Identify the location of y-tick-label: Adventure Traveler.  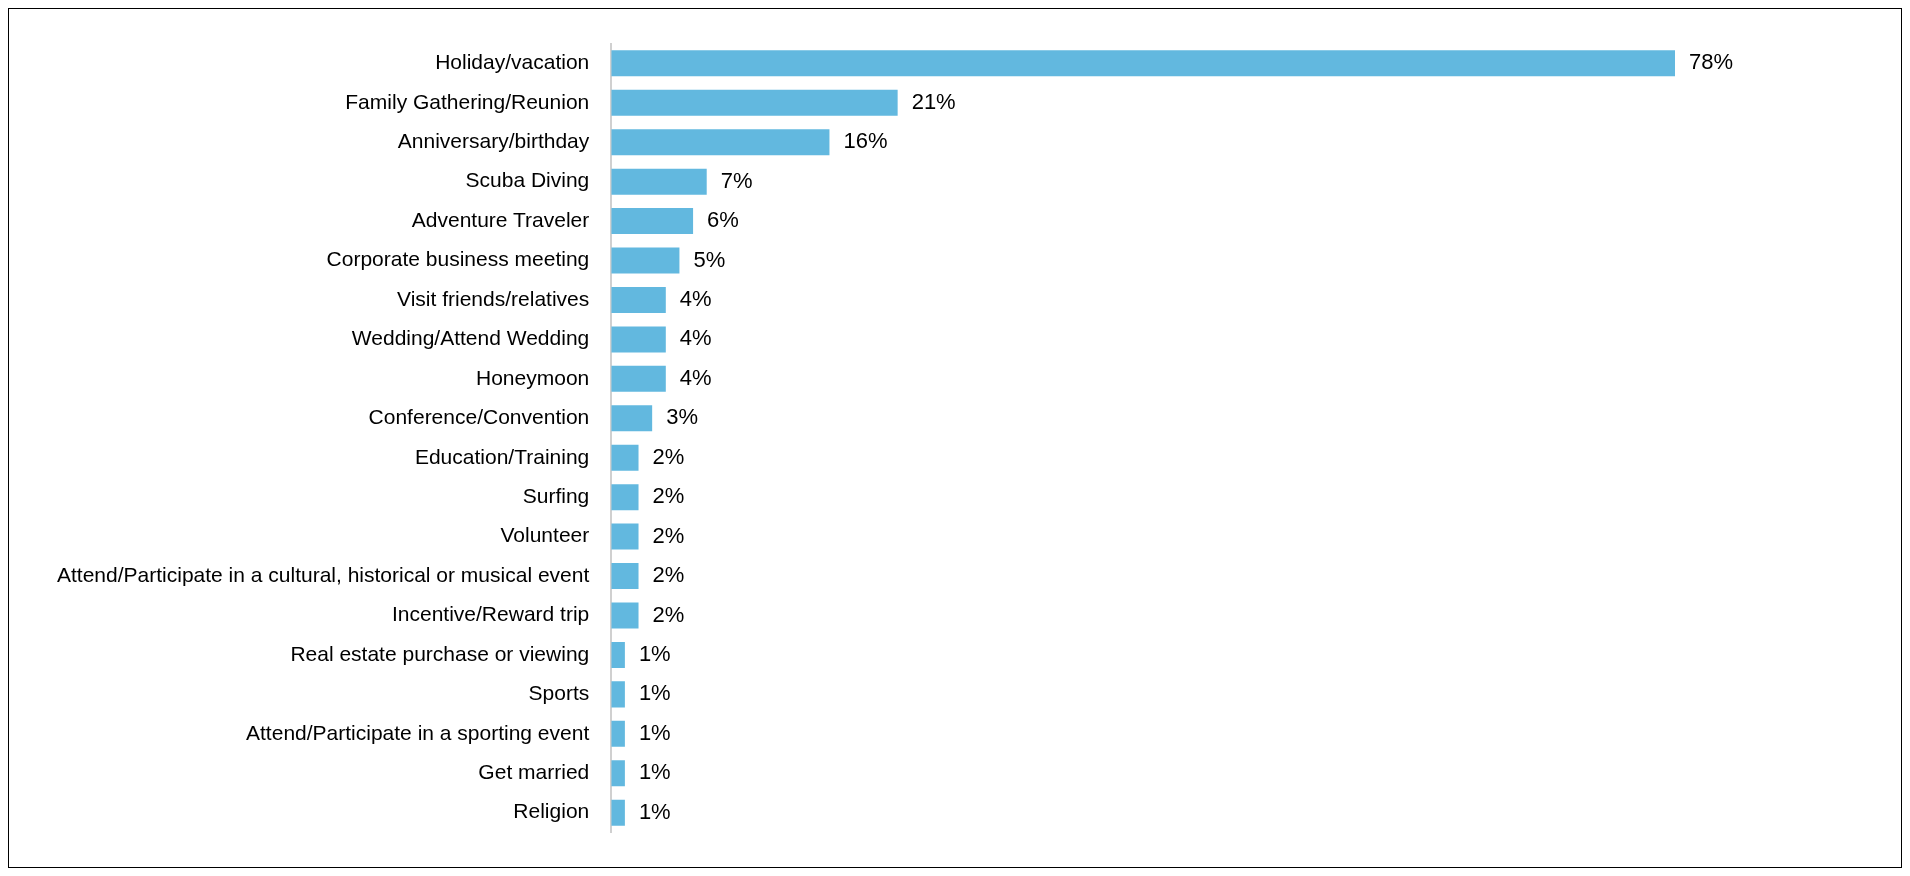
(500, 219).